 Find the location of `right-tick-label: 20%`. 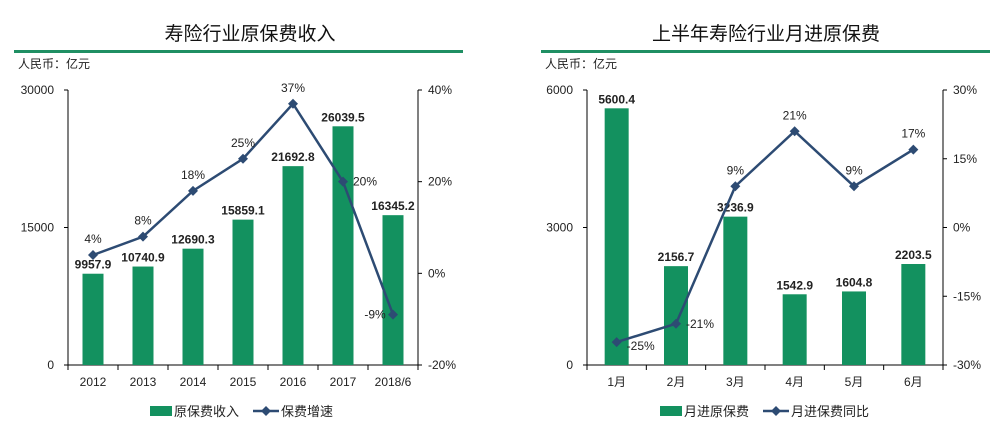

right-tick-label: 20% is located at coordinates (440, 182).